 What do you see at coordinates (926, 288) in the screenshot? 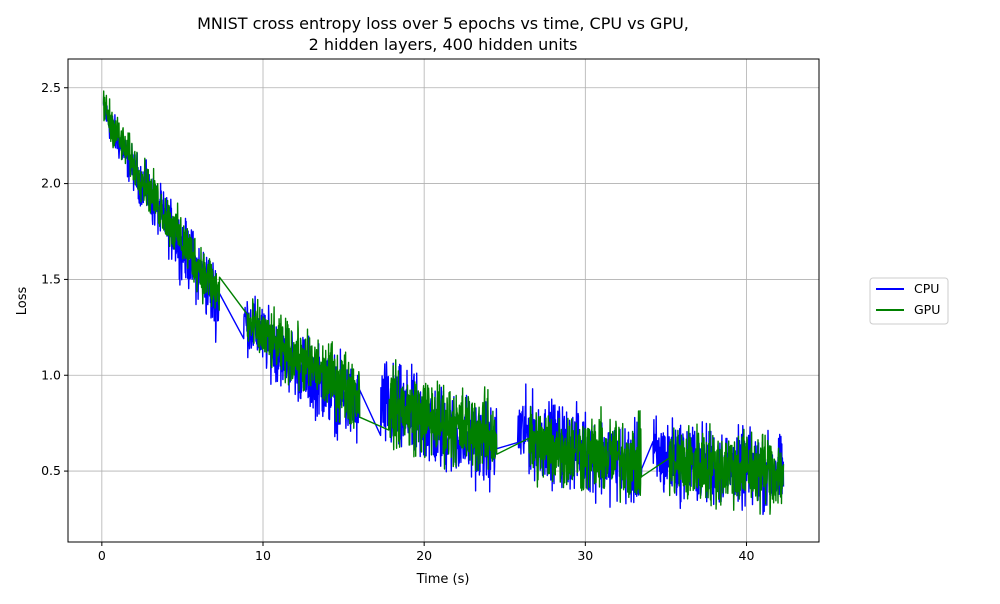
I see `legend-label-cpu: CPU` at bounding box center [926, 288].